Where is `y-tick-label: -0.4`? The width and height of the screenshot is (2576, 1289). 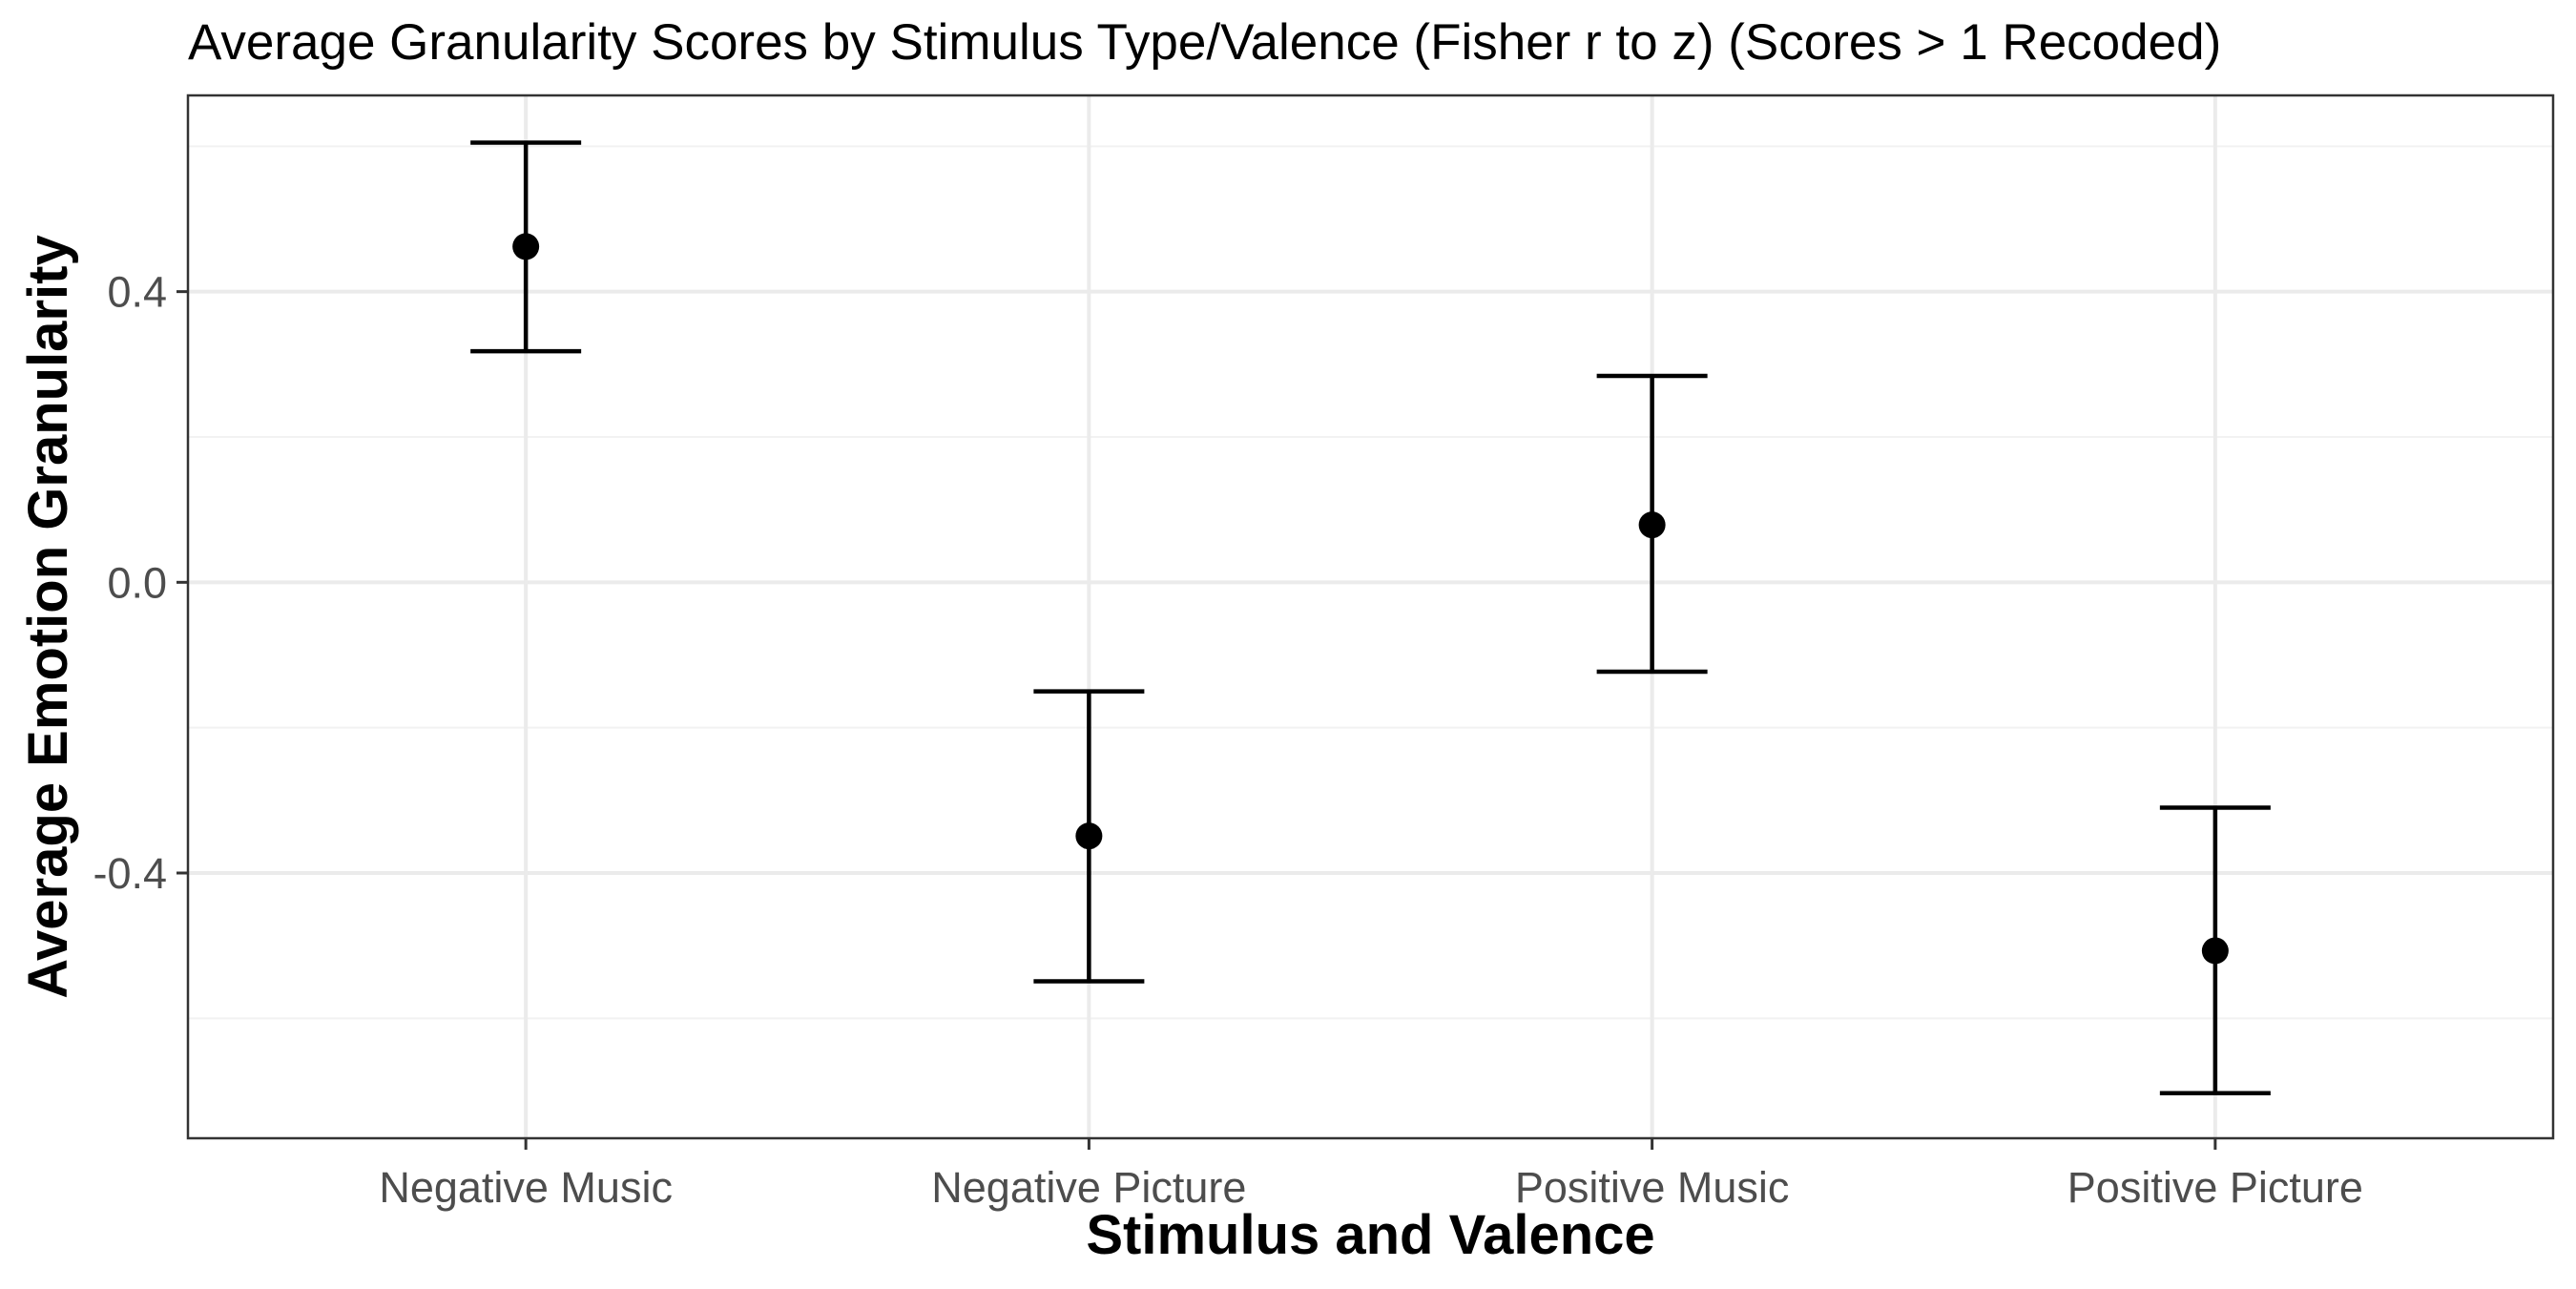 y-tick-label: -0.4 is located at coordinates (130, 874).